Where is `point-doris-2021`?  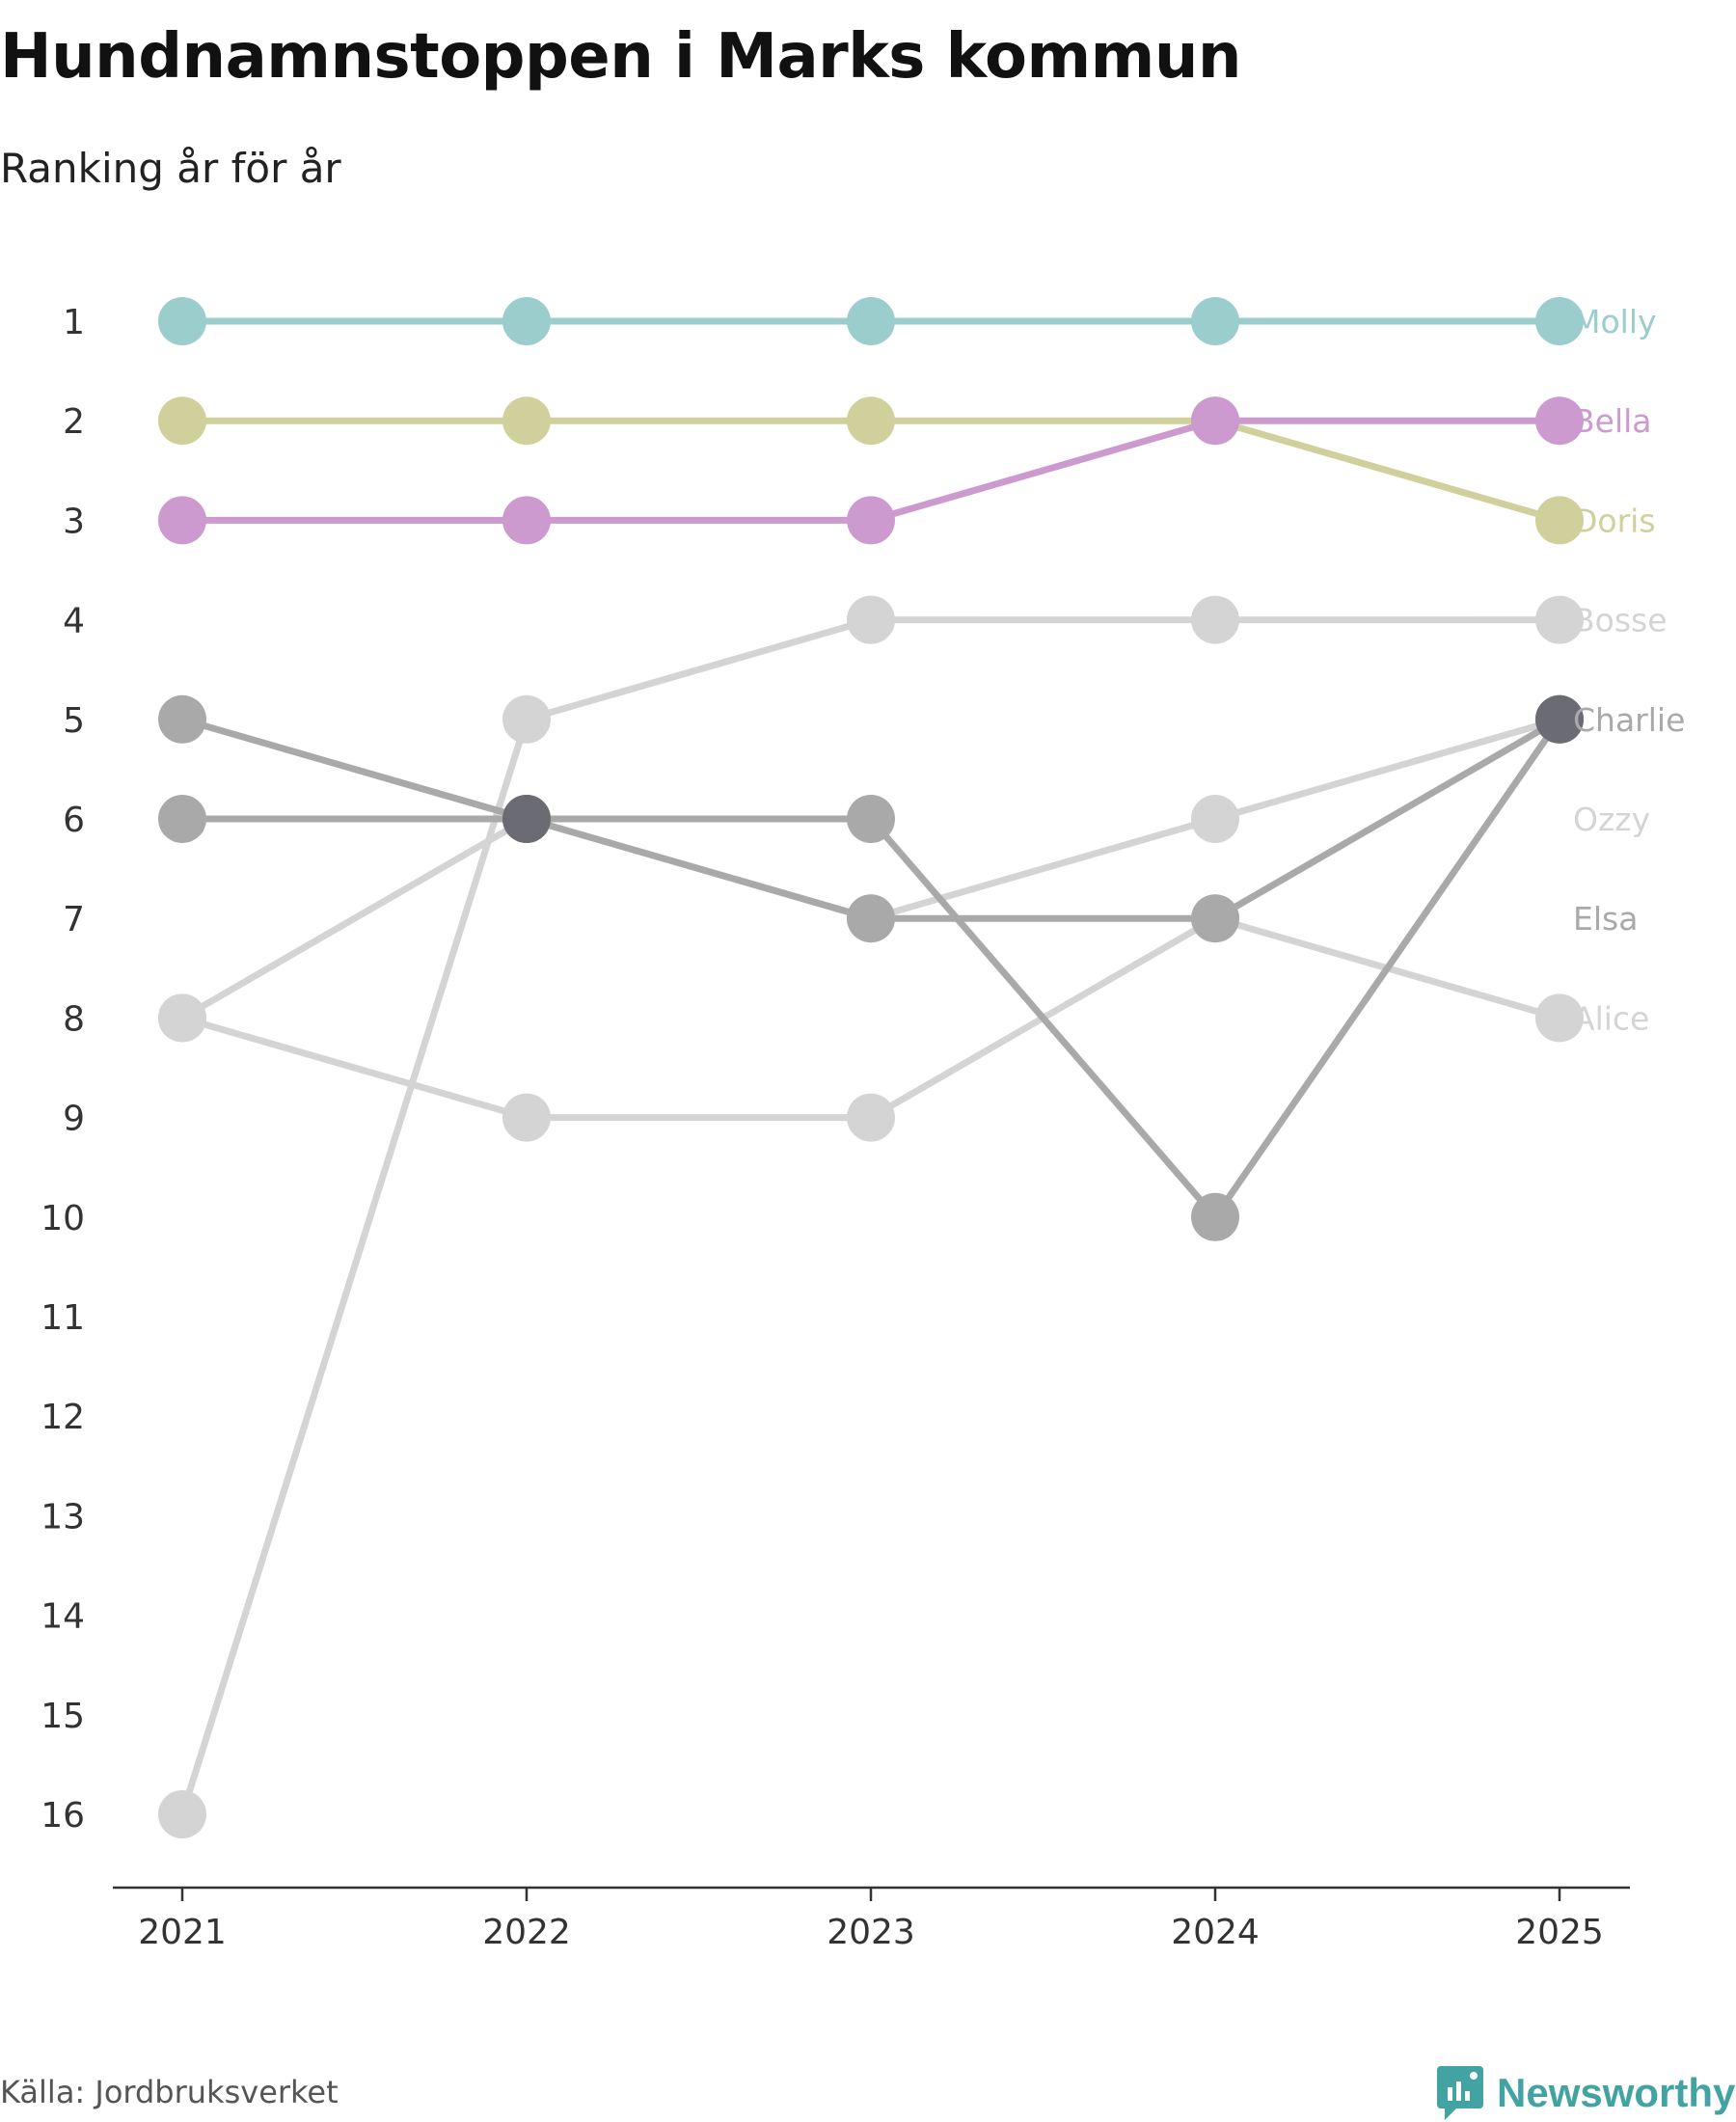 point-doris-2021 is located at coordinates (182, 421).